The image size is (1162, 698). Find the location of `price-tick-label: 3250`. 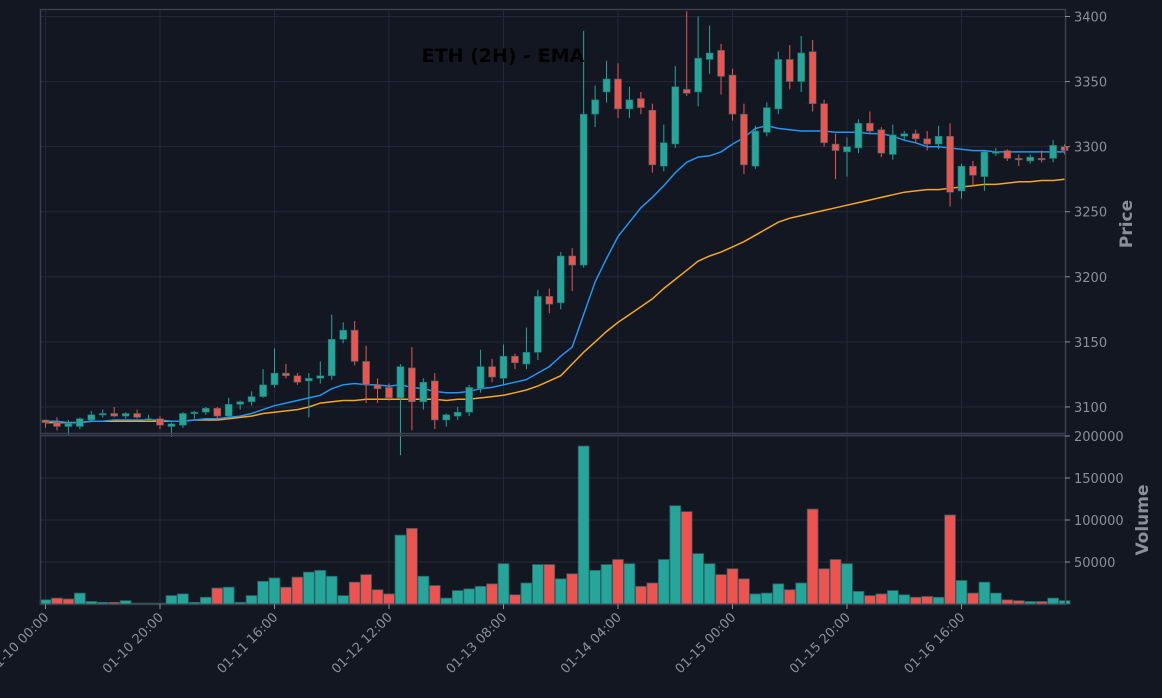

price-tick-label: 3250 is located at coordinates (1090, 213).